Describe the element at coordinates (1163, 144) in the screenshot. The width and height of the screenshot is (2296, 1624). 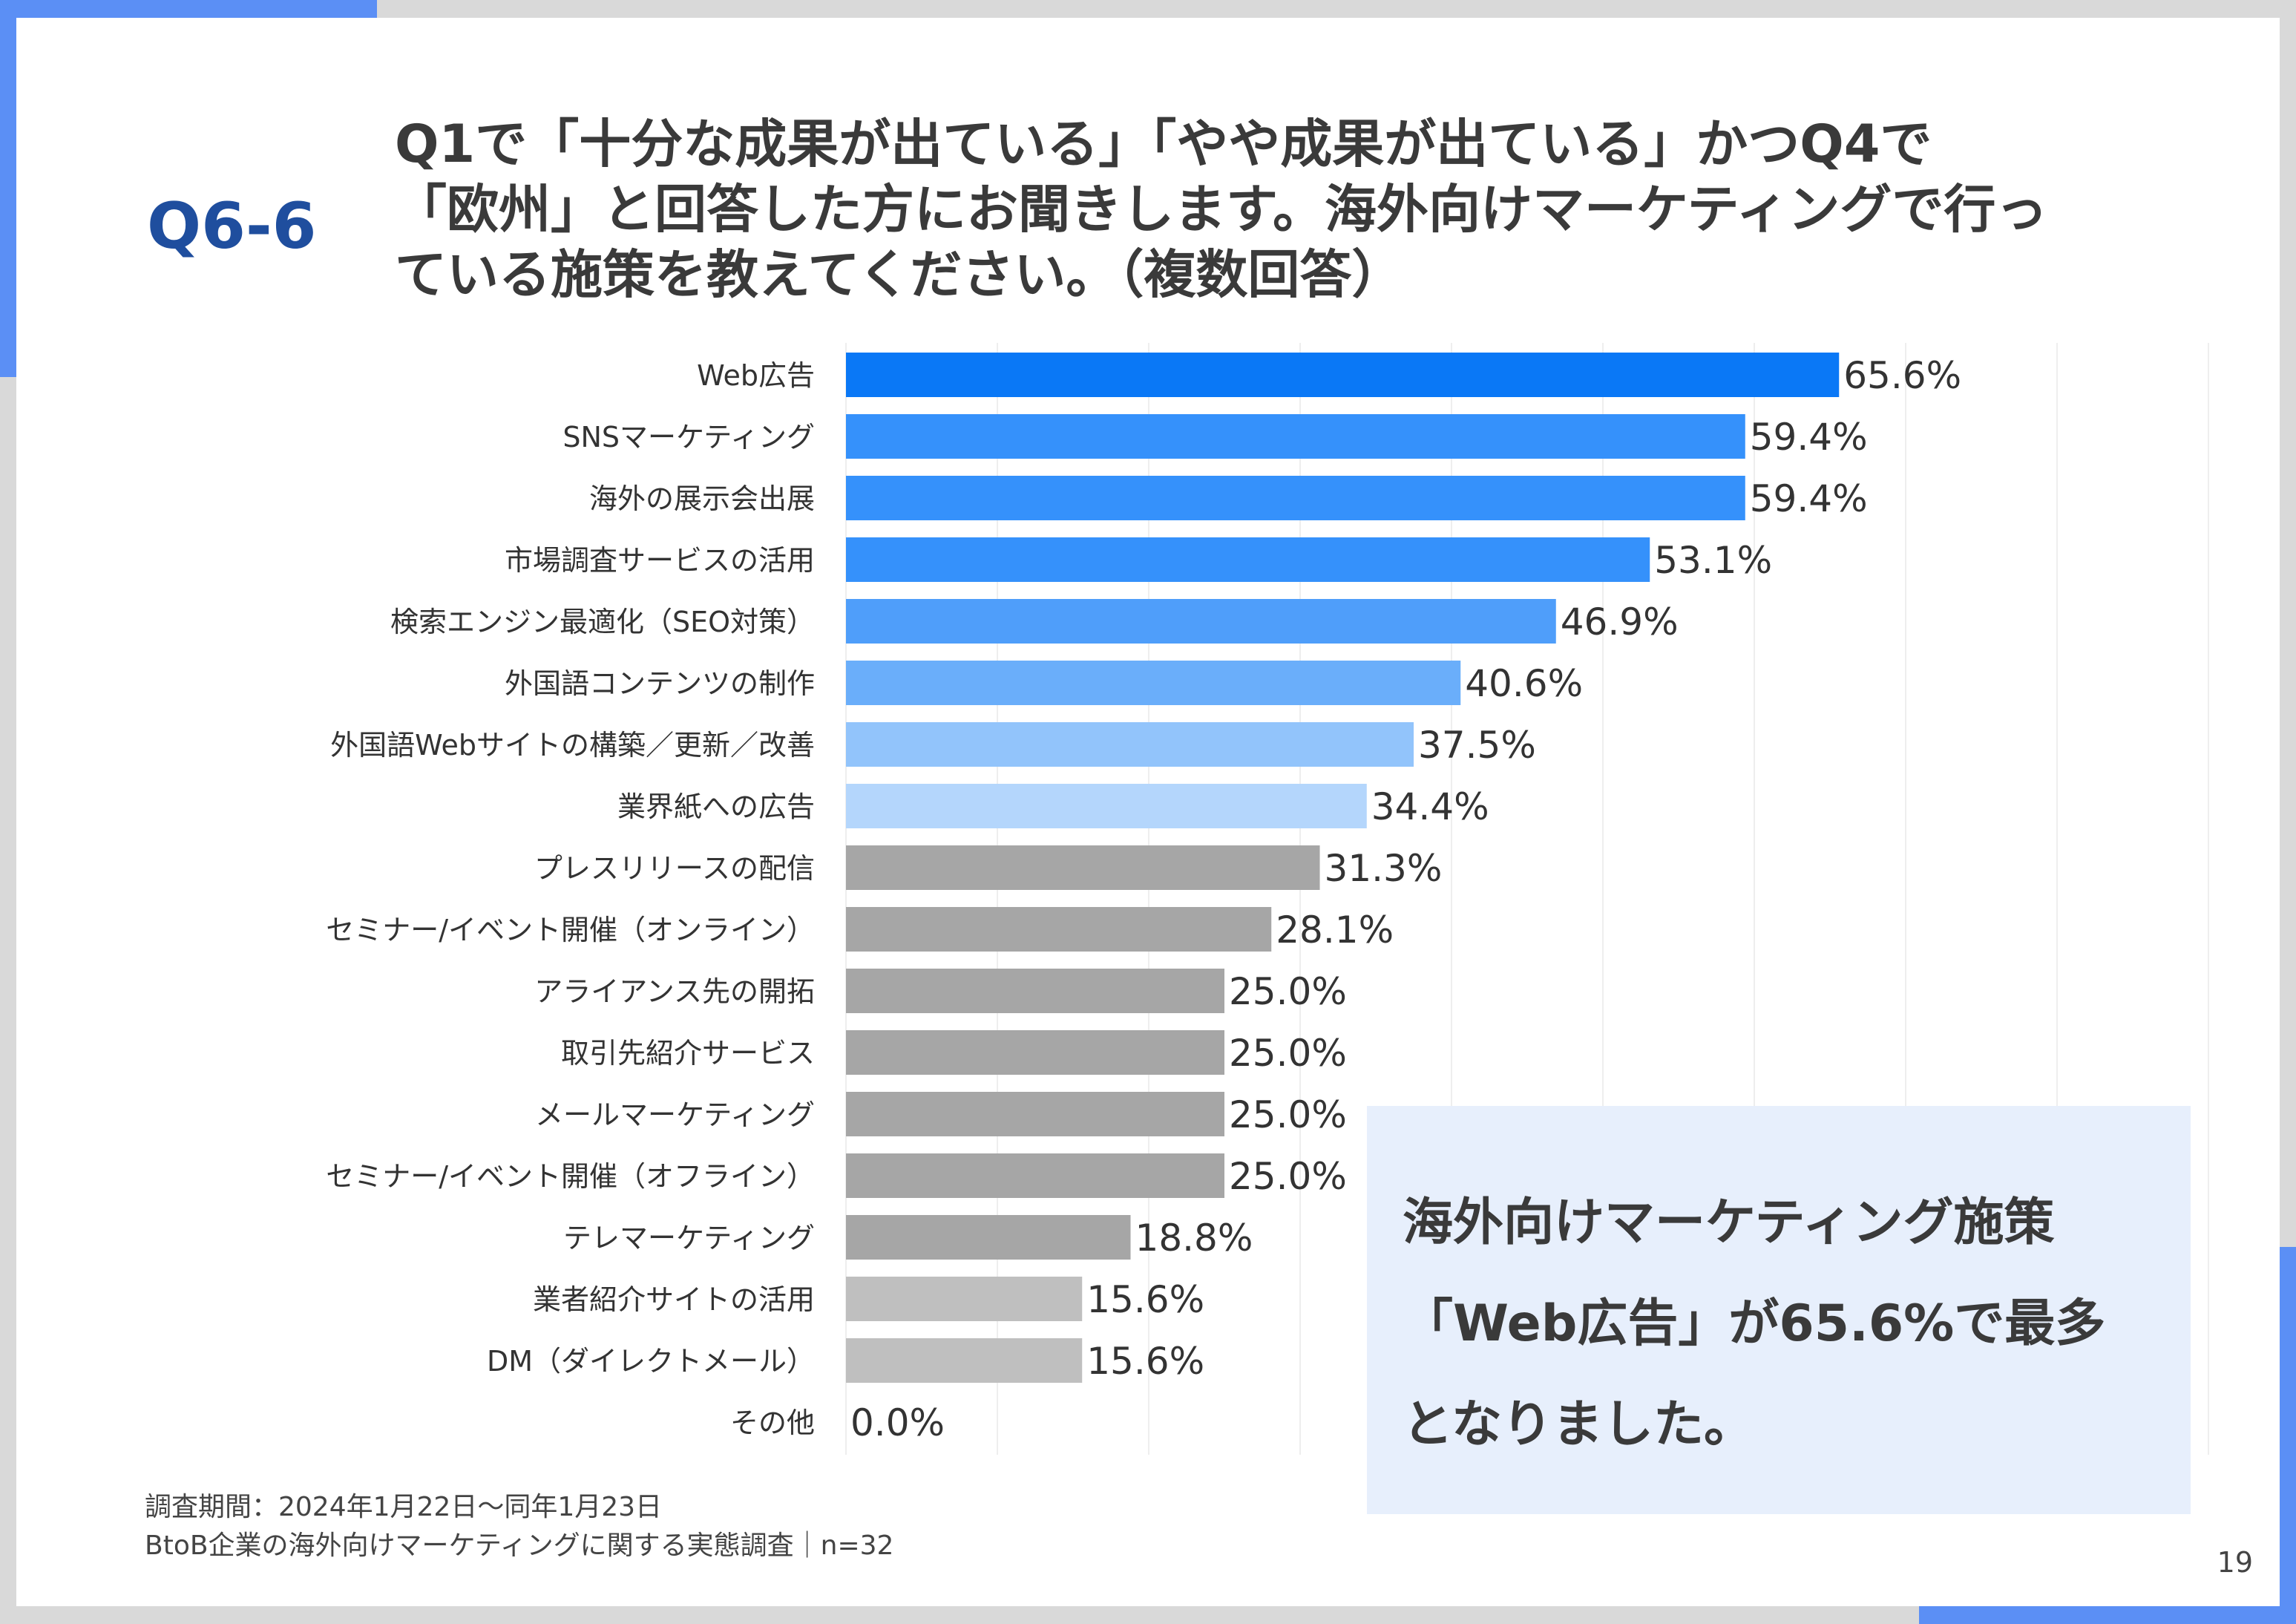
I see `question-line: Q1で「十分な成果が出ている」「やや成果が出ている」かつQ4で` at that location.